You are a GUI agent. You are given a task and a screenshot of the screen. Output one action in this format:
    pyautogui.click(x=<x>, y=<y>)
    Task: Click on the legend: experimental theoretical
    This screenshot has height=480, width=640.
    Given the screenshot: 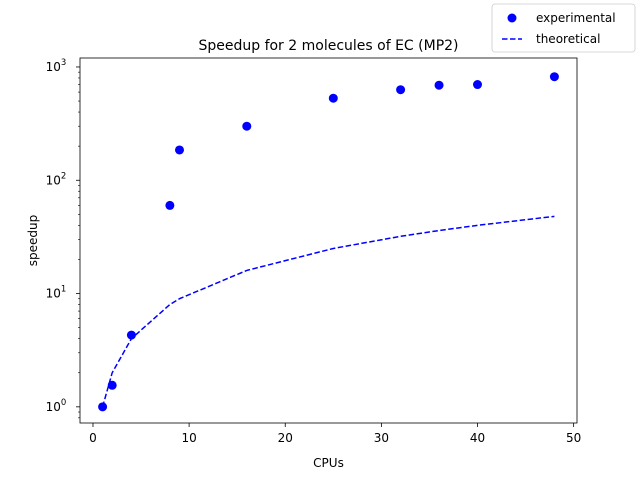 What is the action you would take?
    pyautogui.click(x=563, y=28)
    